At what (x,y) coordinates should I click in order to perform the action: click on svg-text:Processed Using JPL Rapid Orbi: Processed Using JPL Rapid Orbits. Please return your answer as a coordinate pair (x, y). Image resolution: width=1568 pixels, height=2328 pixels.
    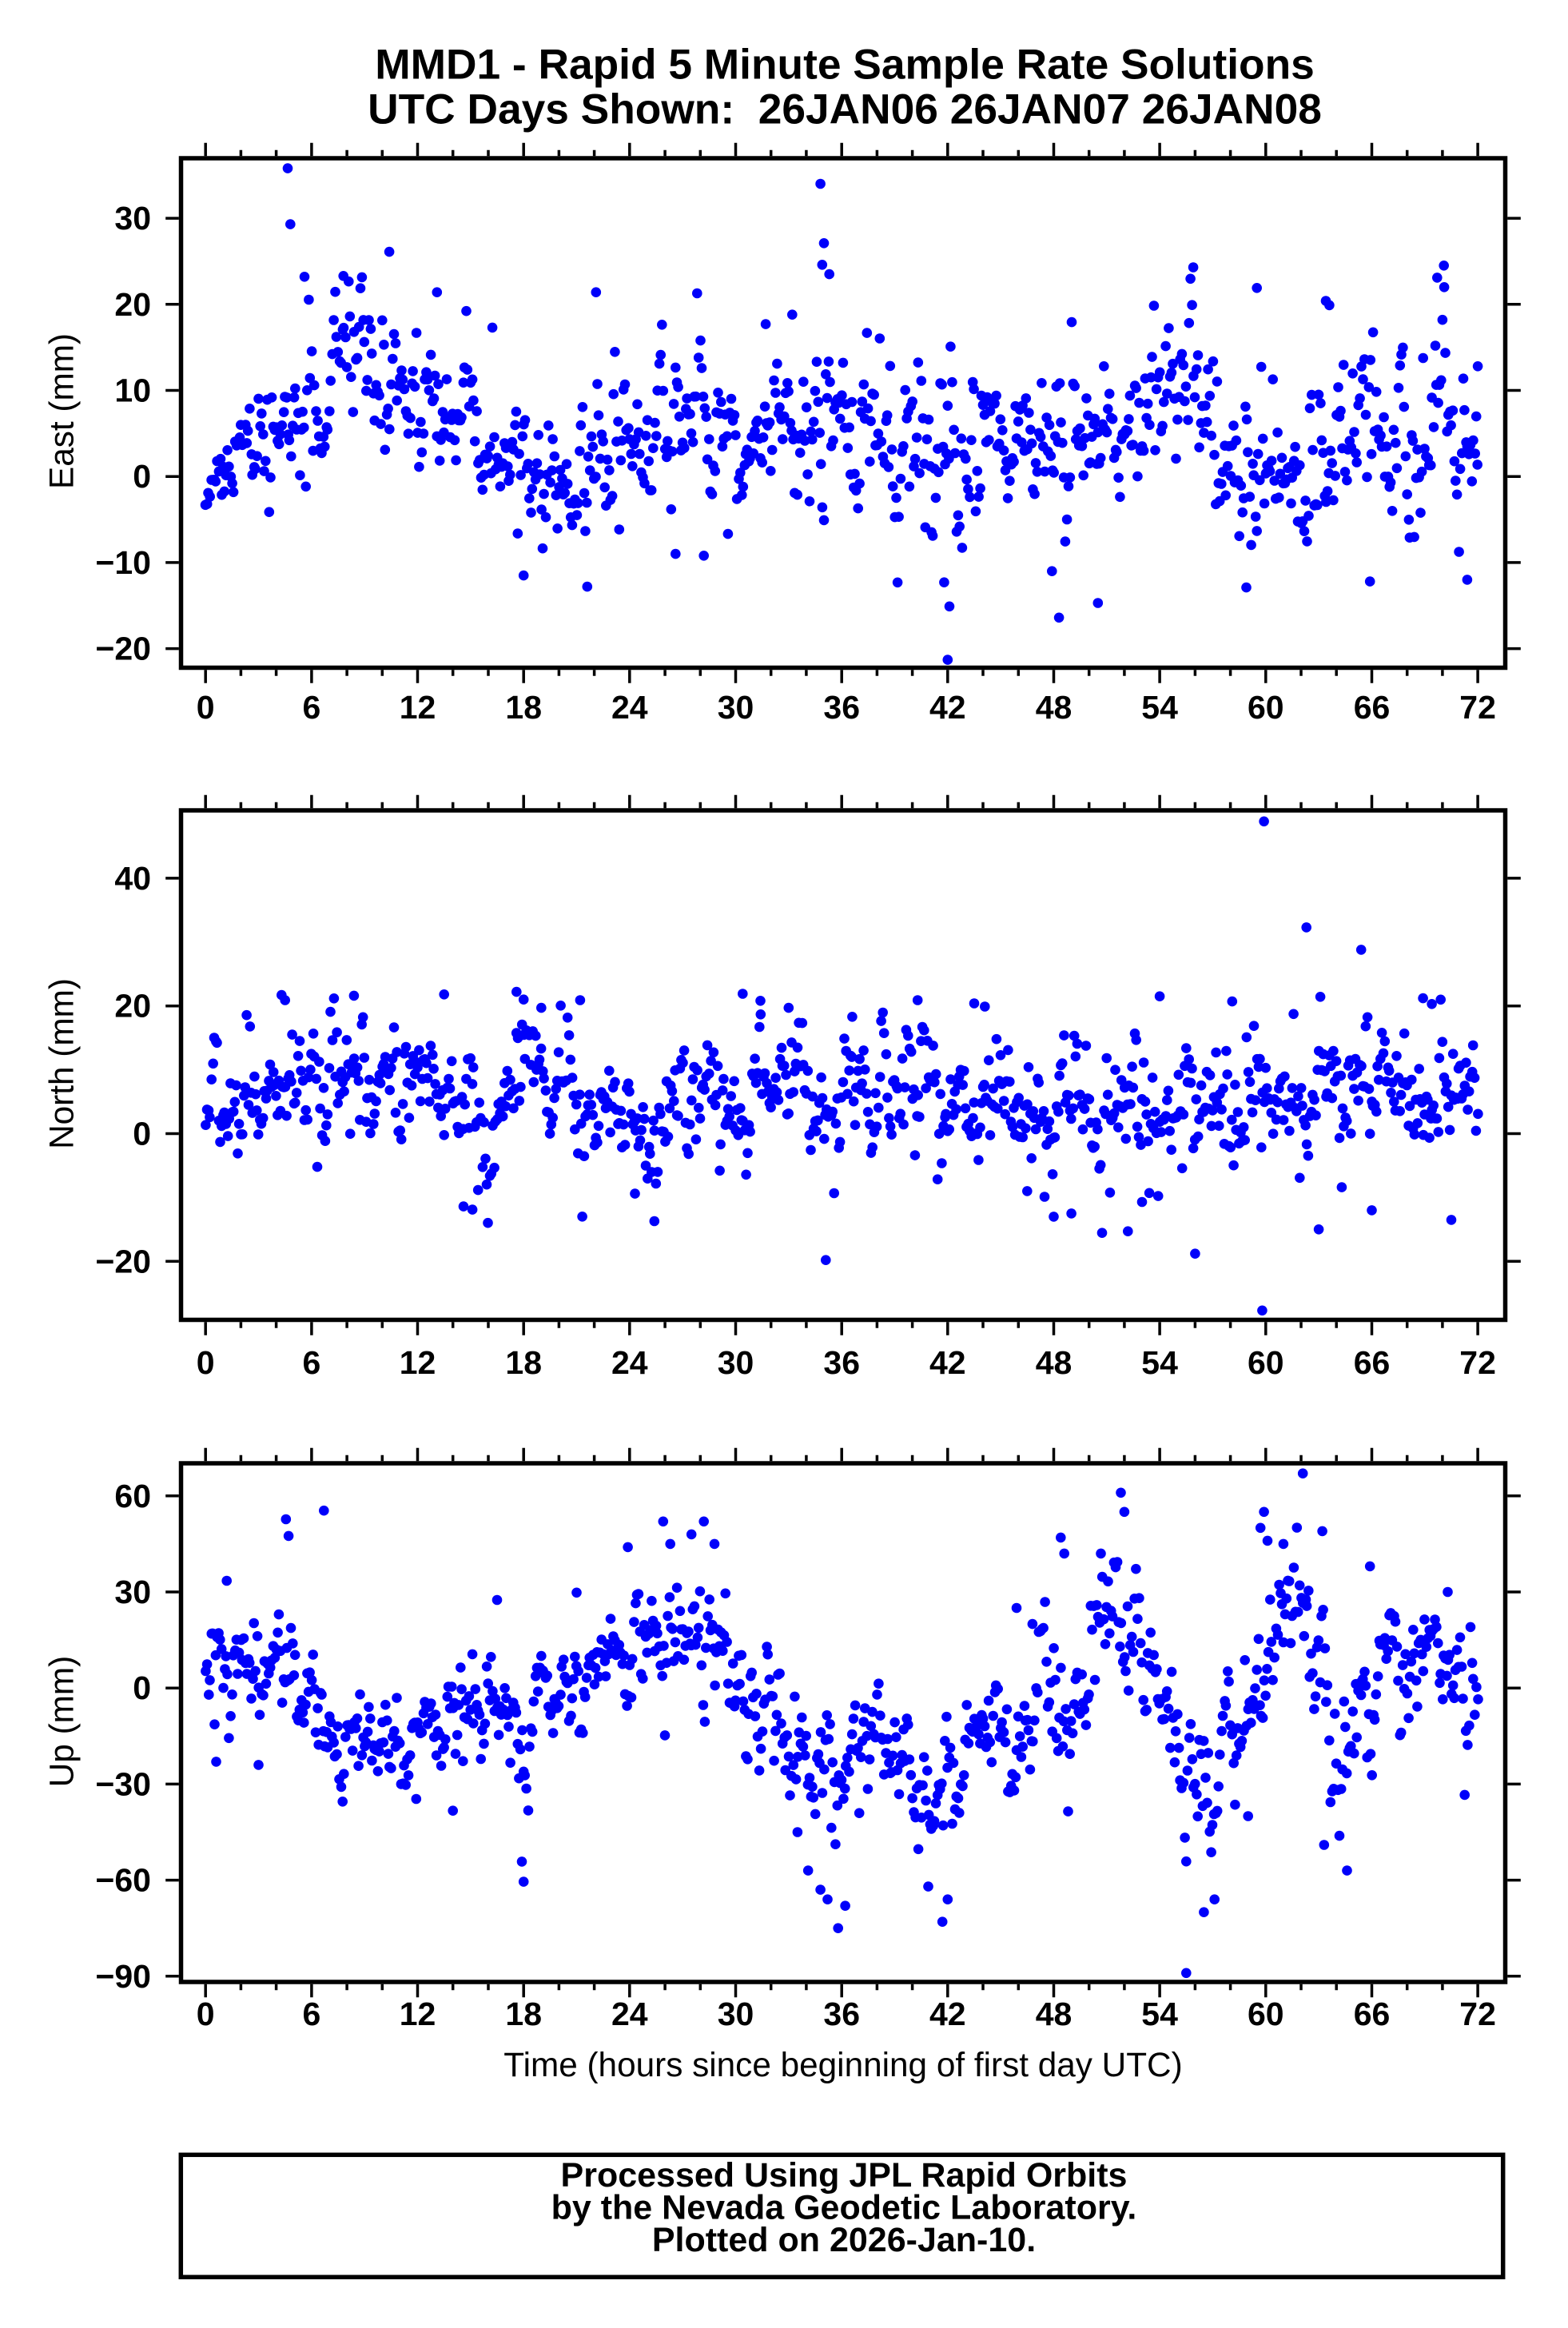
    Looking at the image, I should click on (845, 2175).